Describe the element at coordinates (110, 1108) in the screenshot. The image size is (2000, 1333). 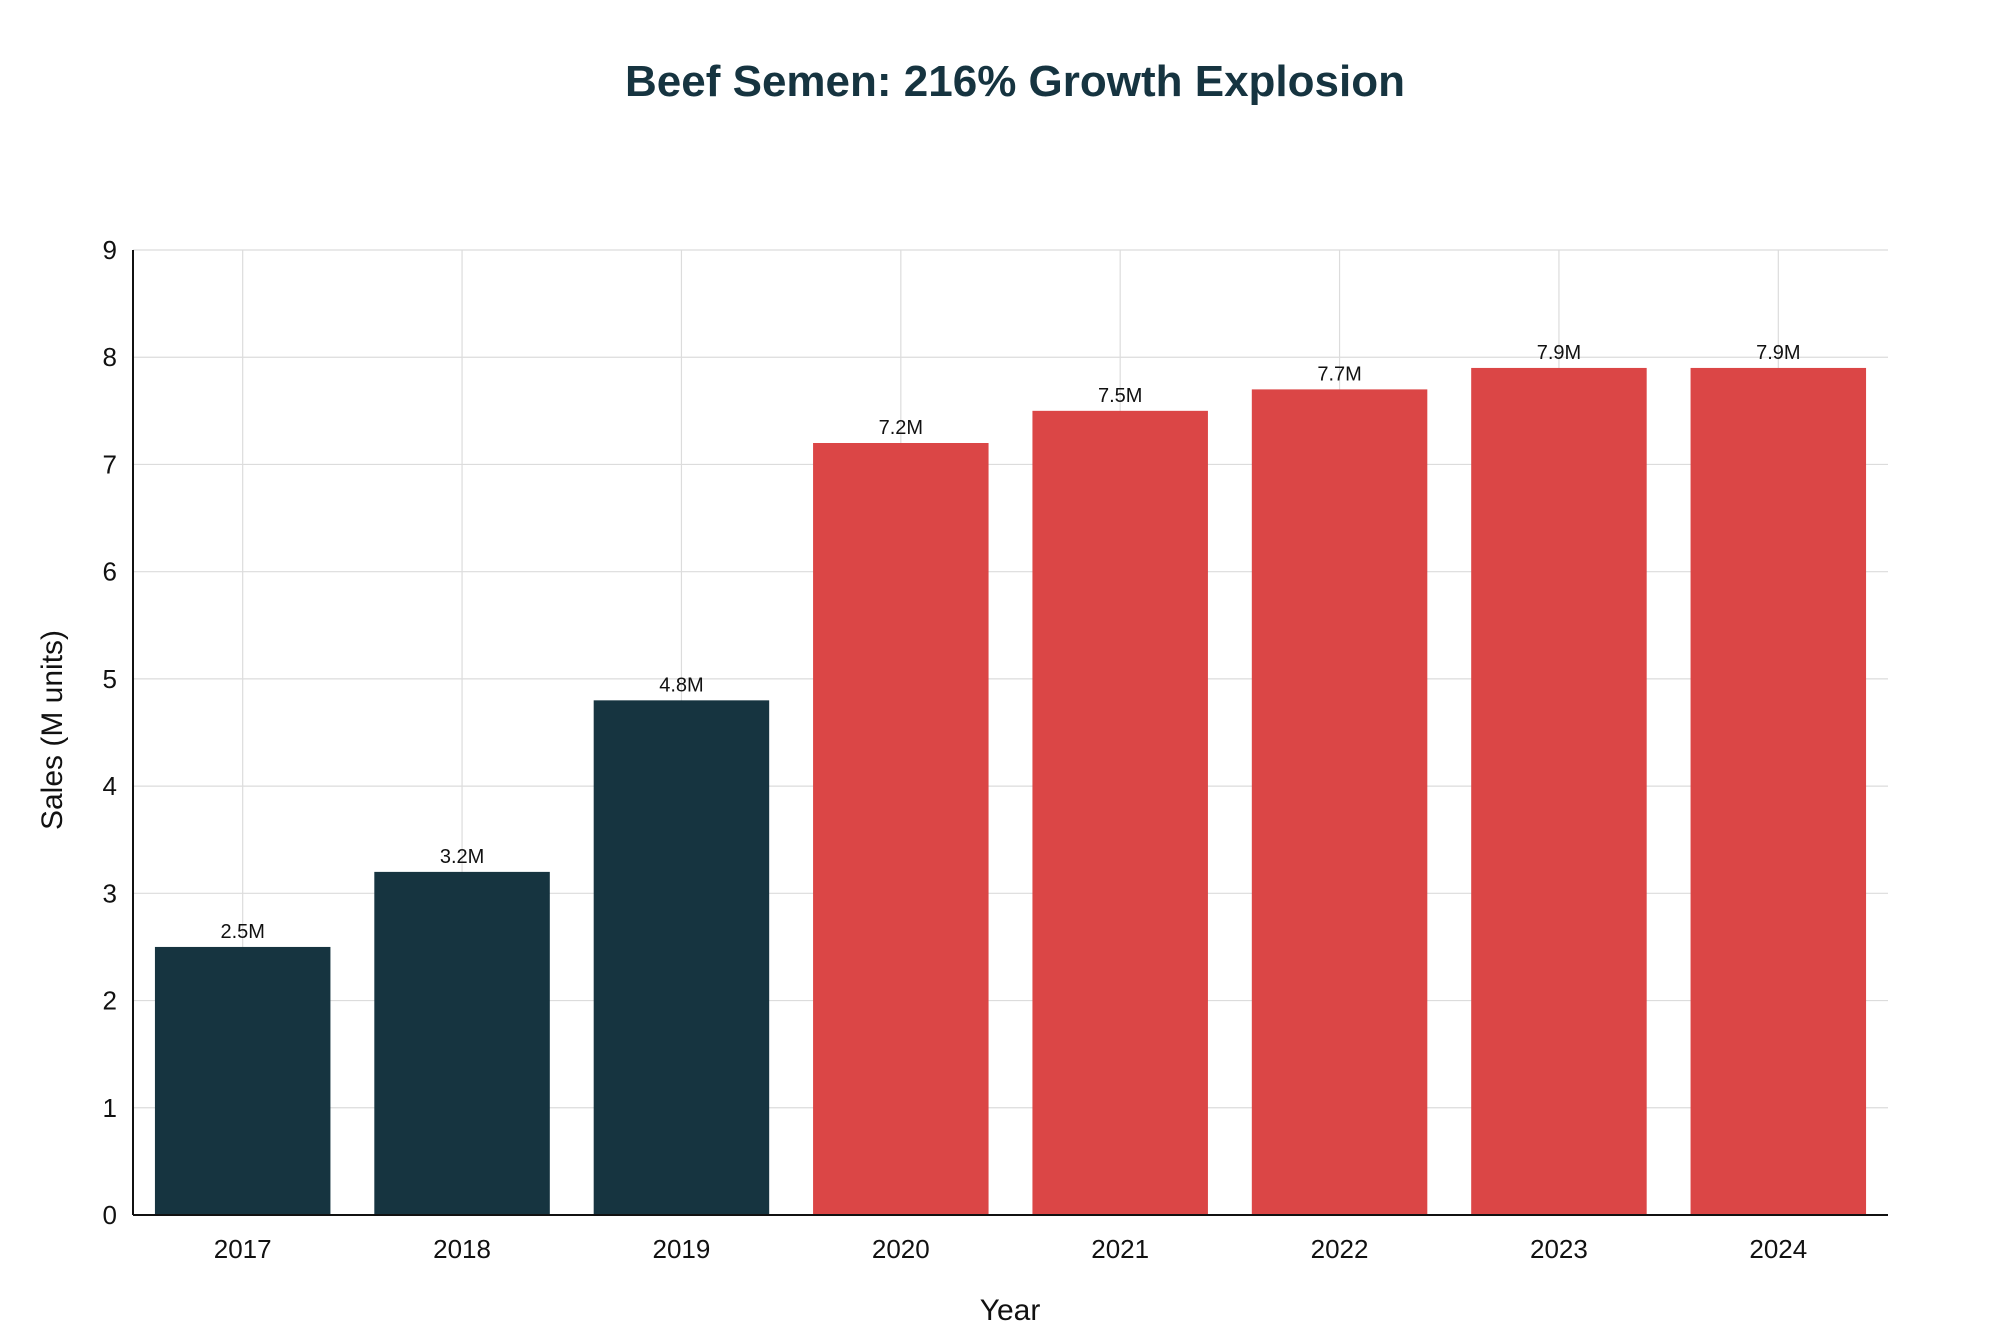
I see `y-tick-label-1: 1` at that location.